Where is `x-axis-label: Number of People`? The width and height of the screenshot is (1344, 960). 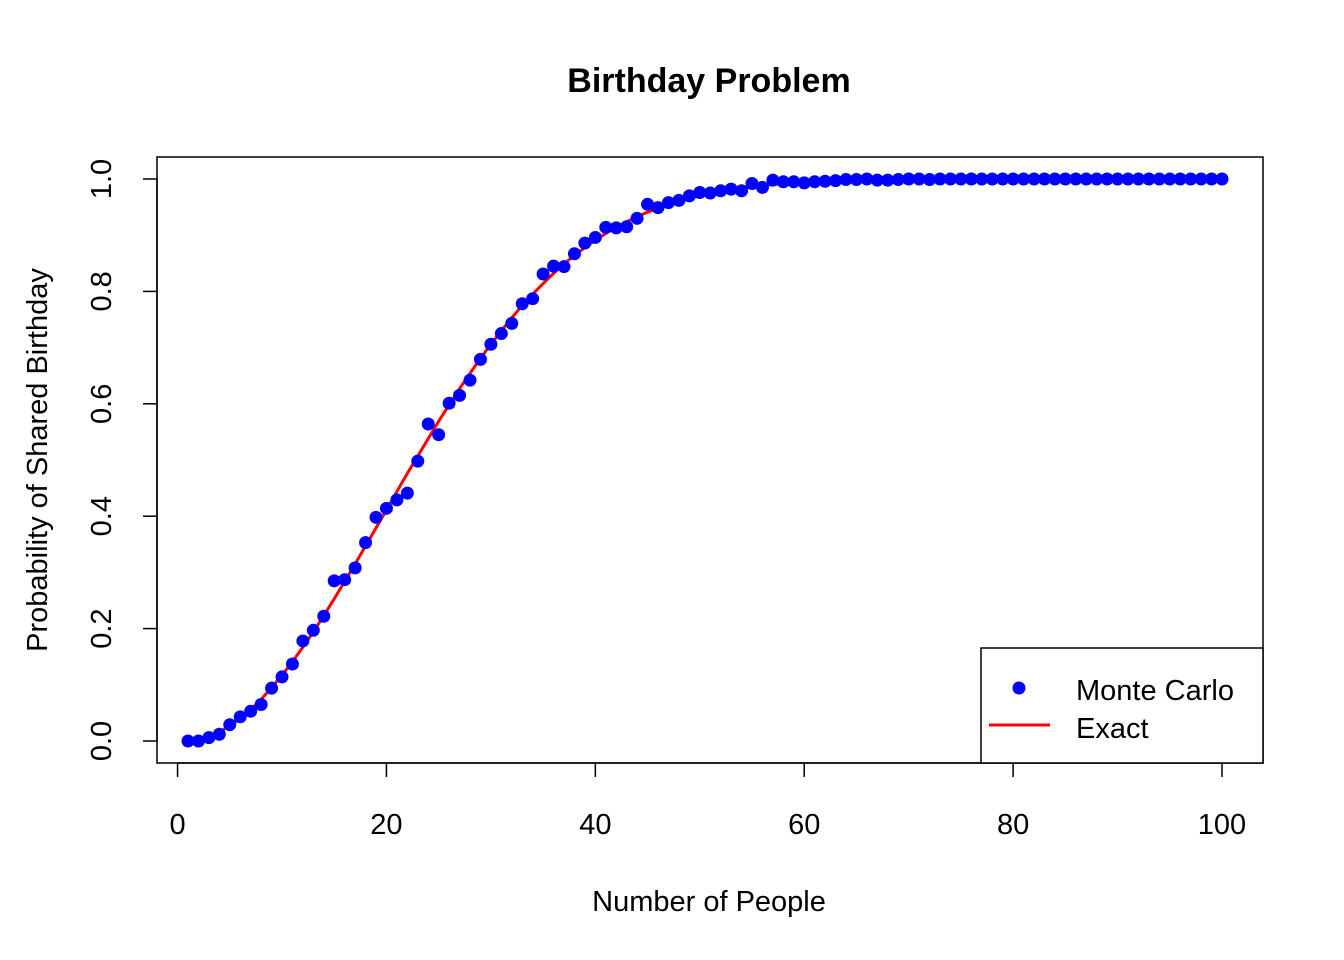
x-axis-label: Number of People is located at coordinates (709, 902).